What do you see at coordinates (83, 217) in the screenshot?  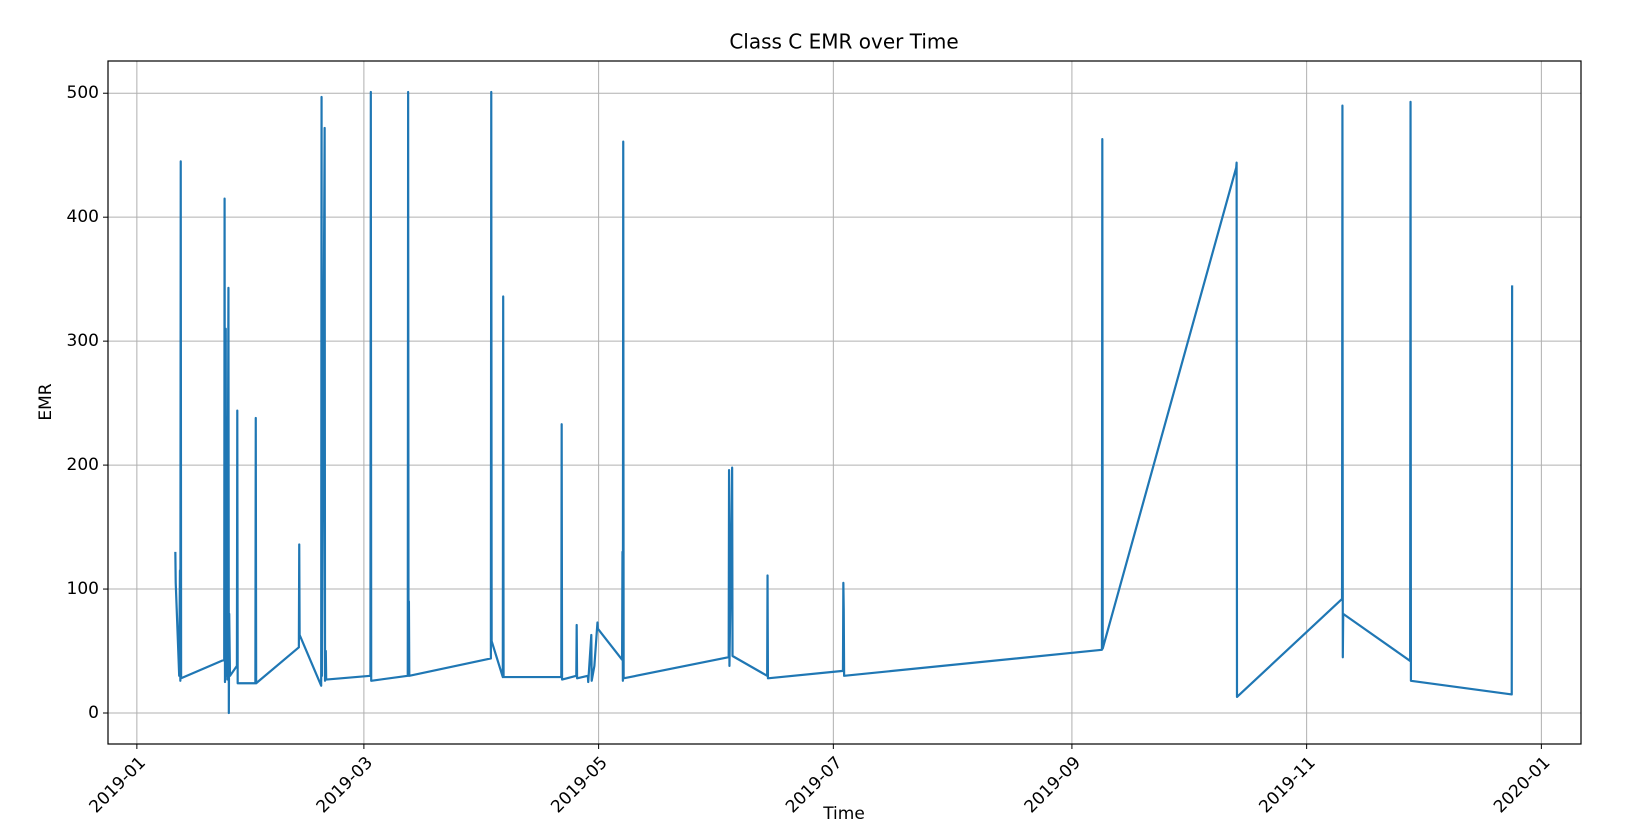 I see `y-tick-label: 400` at bounding box center [83, 217].